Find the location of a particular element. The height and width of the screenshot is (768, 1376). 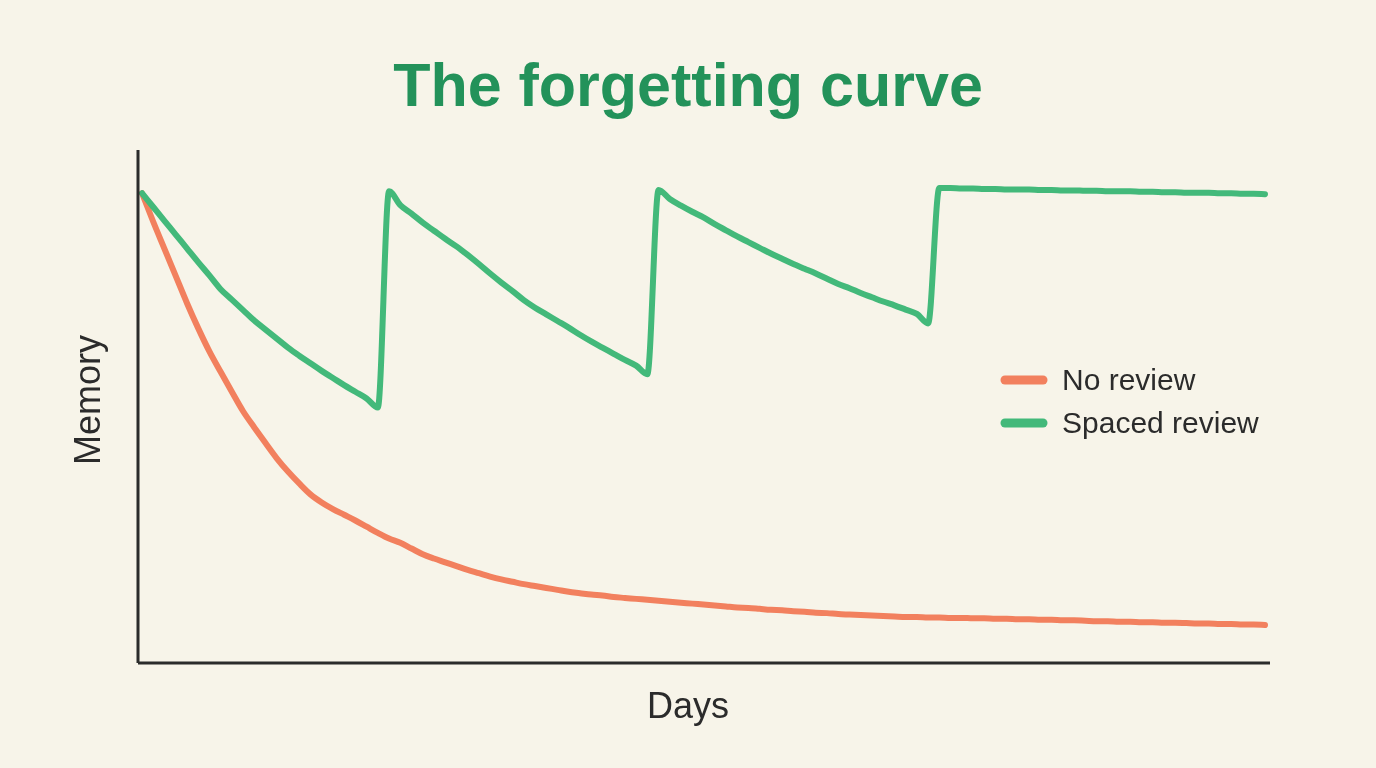

x-axis-title: Days is located at coordinates (688, 705).